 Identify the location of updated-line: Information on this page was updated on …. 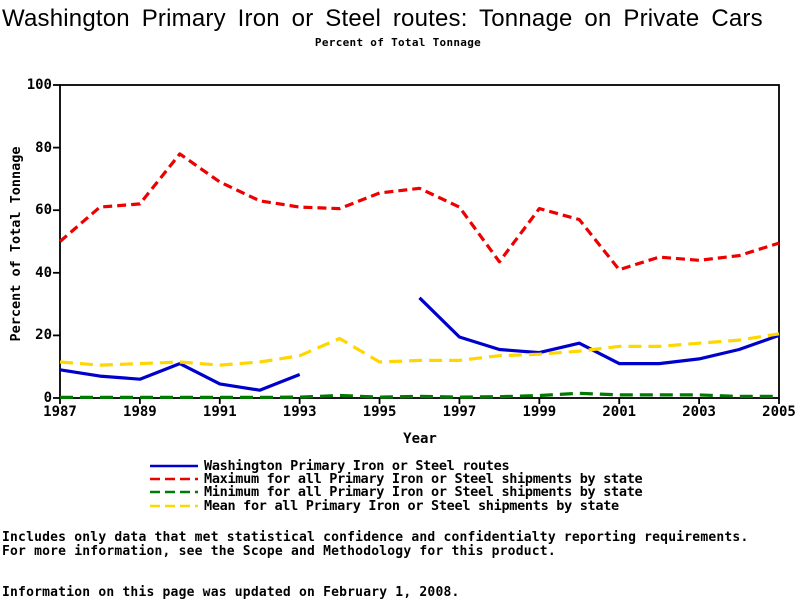
(231, 592).